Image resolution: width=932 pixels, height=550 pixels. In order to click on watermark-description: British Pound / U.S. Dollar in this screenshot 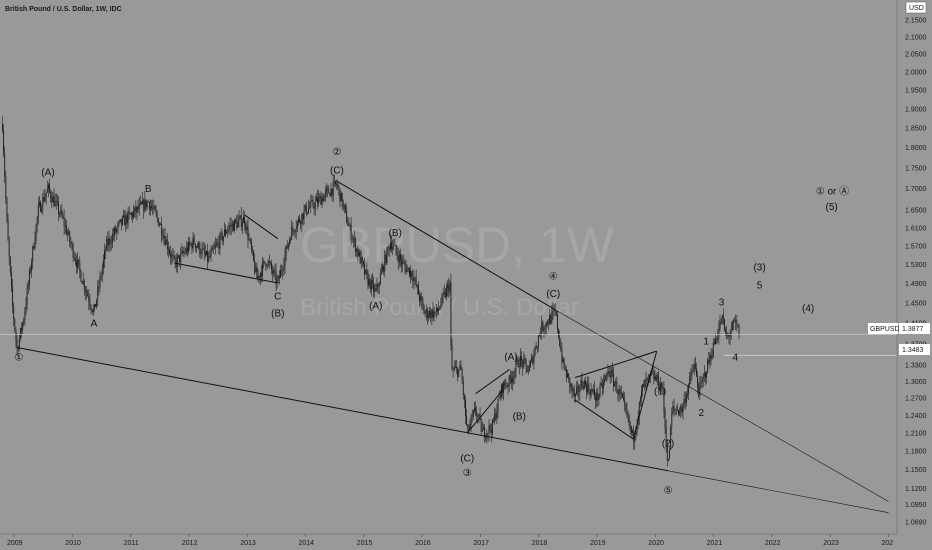, I will do `click(439, 307)`.